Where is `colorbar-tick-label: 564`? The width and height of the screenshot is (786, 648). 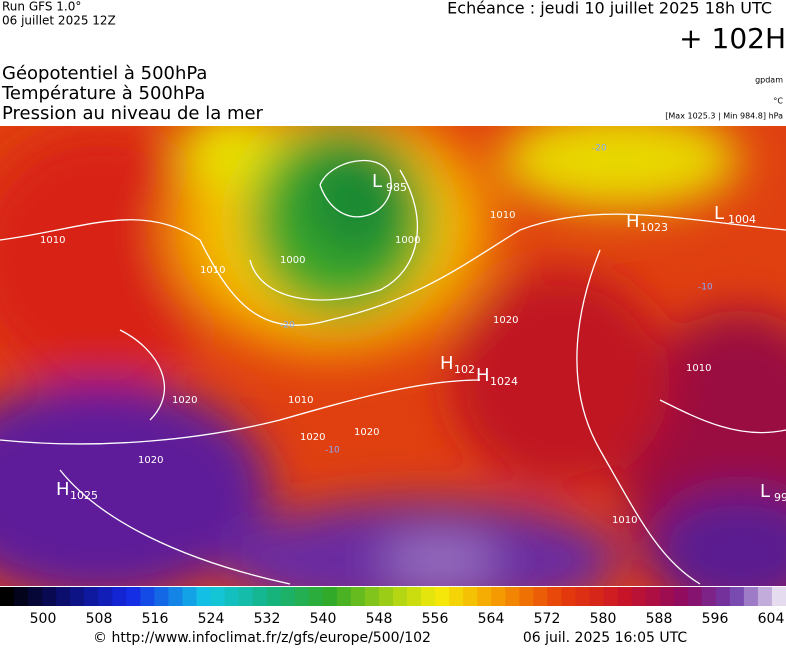
colorbar-tick-label: 564 is located at coordinates (491, 619).